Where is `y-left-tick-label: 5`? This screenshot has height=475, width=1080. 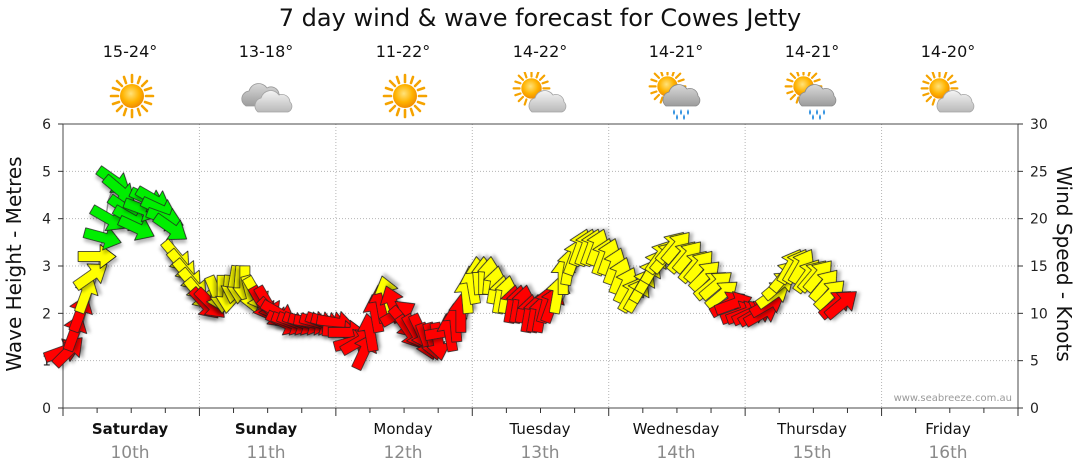
y-left-tick-label: 5 is located at coordinates (46, 172).